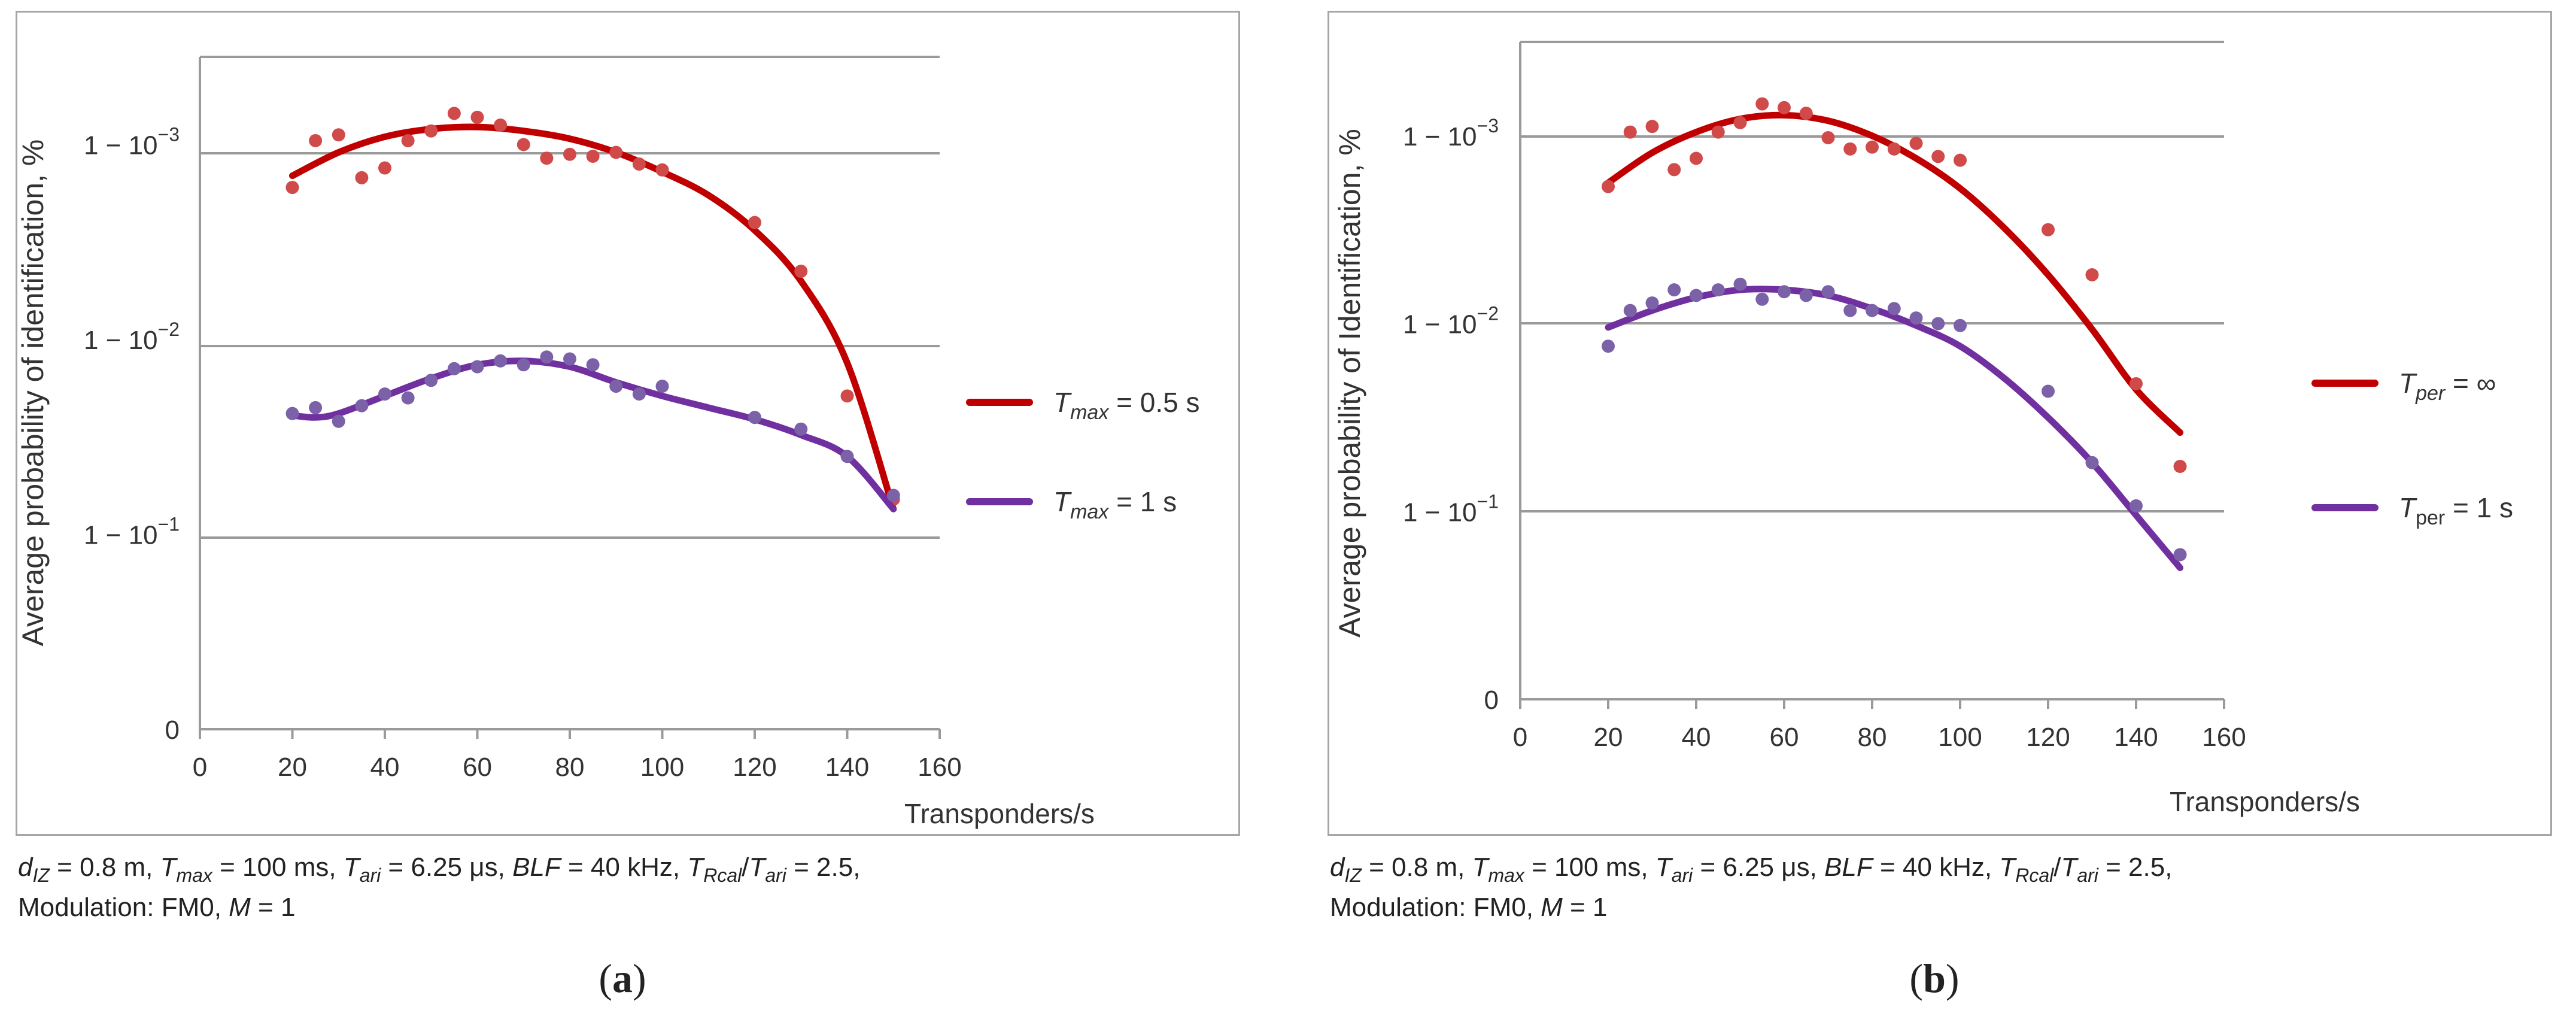 This screenshot has width=2576, height=1019. Describe the element at coordinates (1759, 867) in the screenshot. I see `caption-segment: = 6.25 μs,` at that location.